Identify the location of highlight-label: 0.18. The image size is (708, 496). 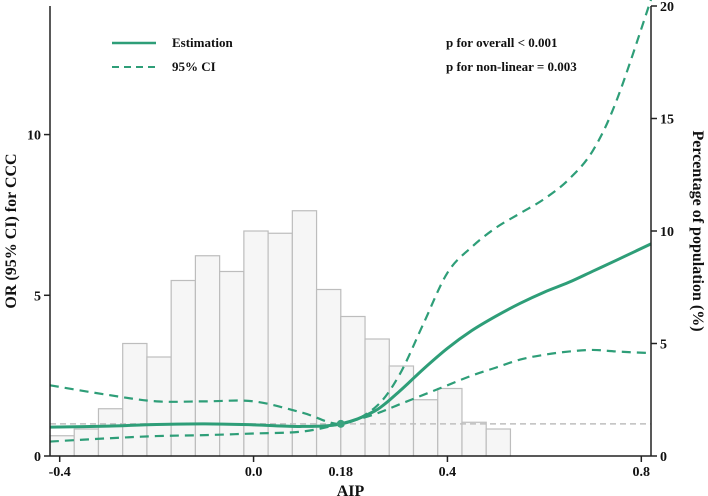
(341, 472).